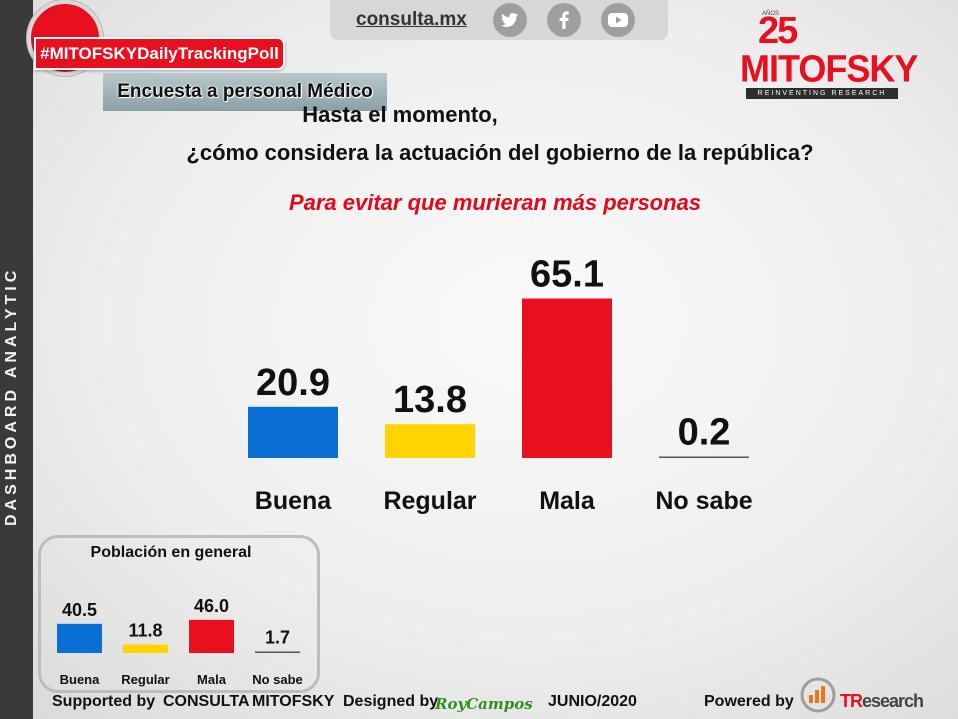 The image size is (958, 719). What do you see at coordinates (212, 679) in the screenshot?
I see `mini-category-label: Mala` at bounding box center [212, 679].